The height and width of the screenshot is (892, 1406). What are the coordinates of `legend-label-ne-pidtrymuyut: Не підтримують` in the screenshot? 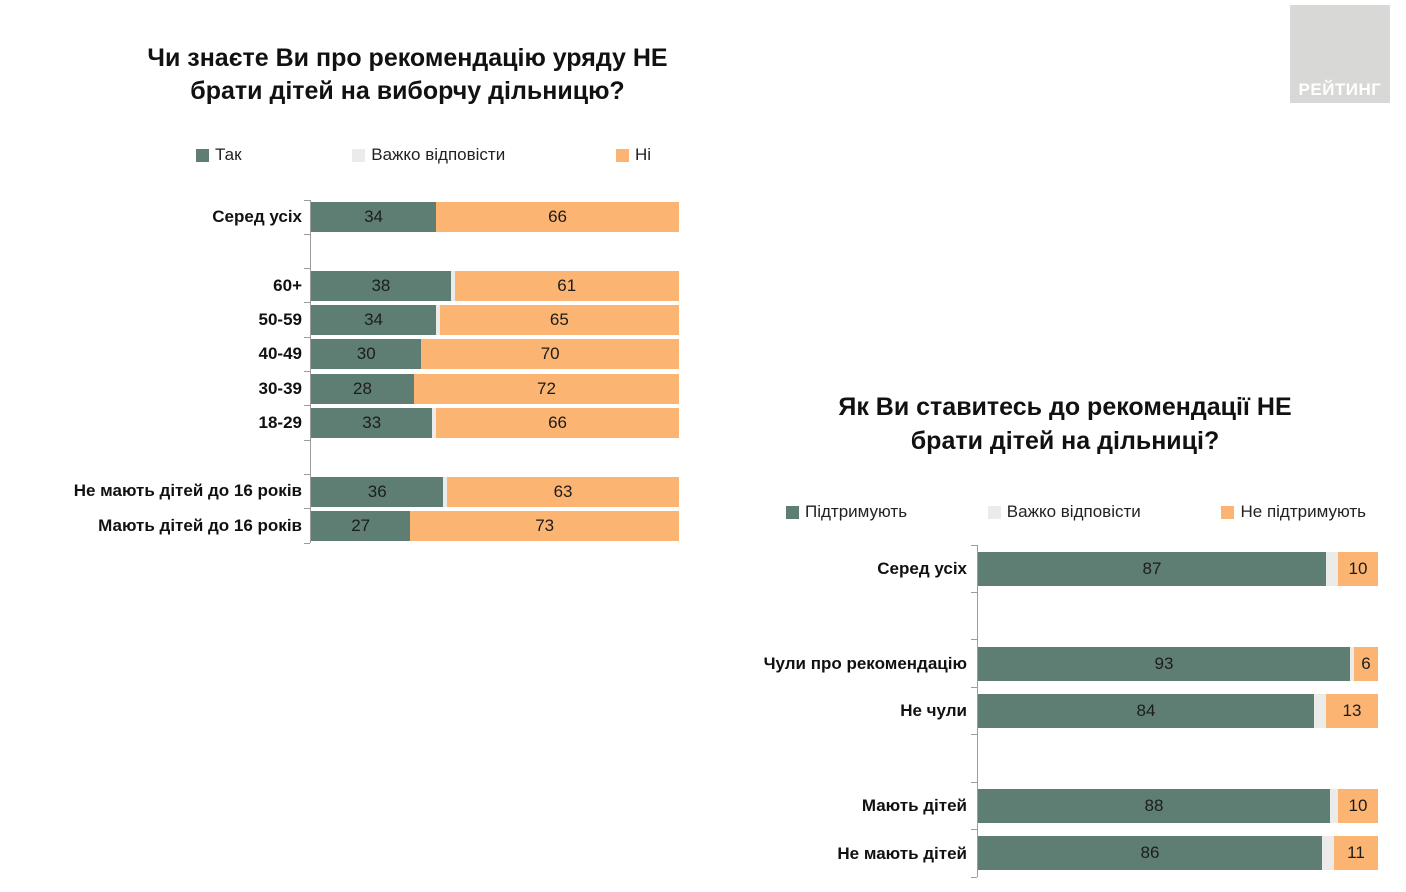 It's located at (1303, 511).